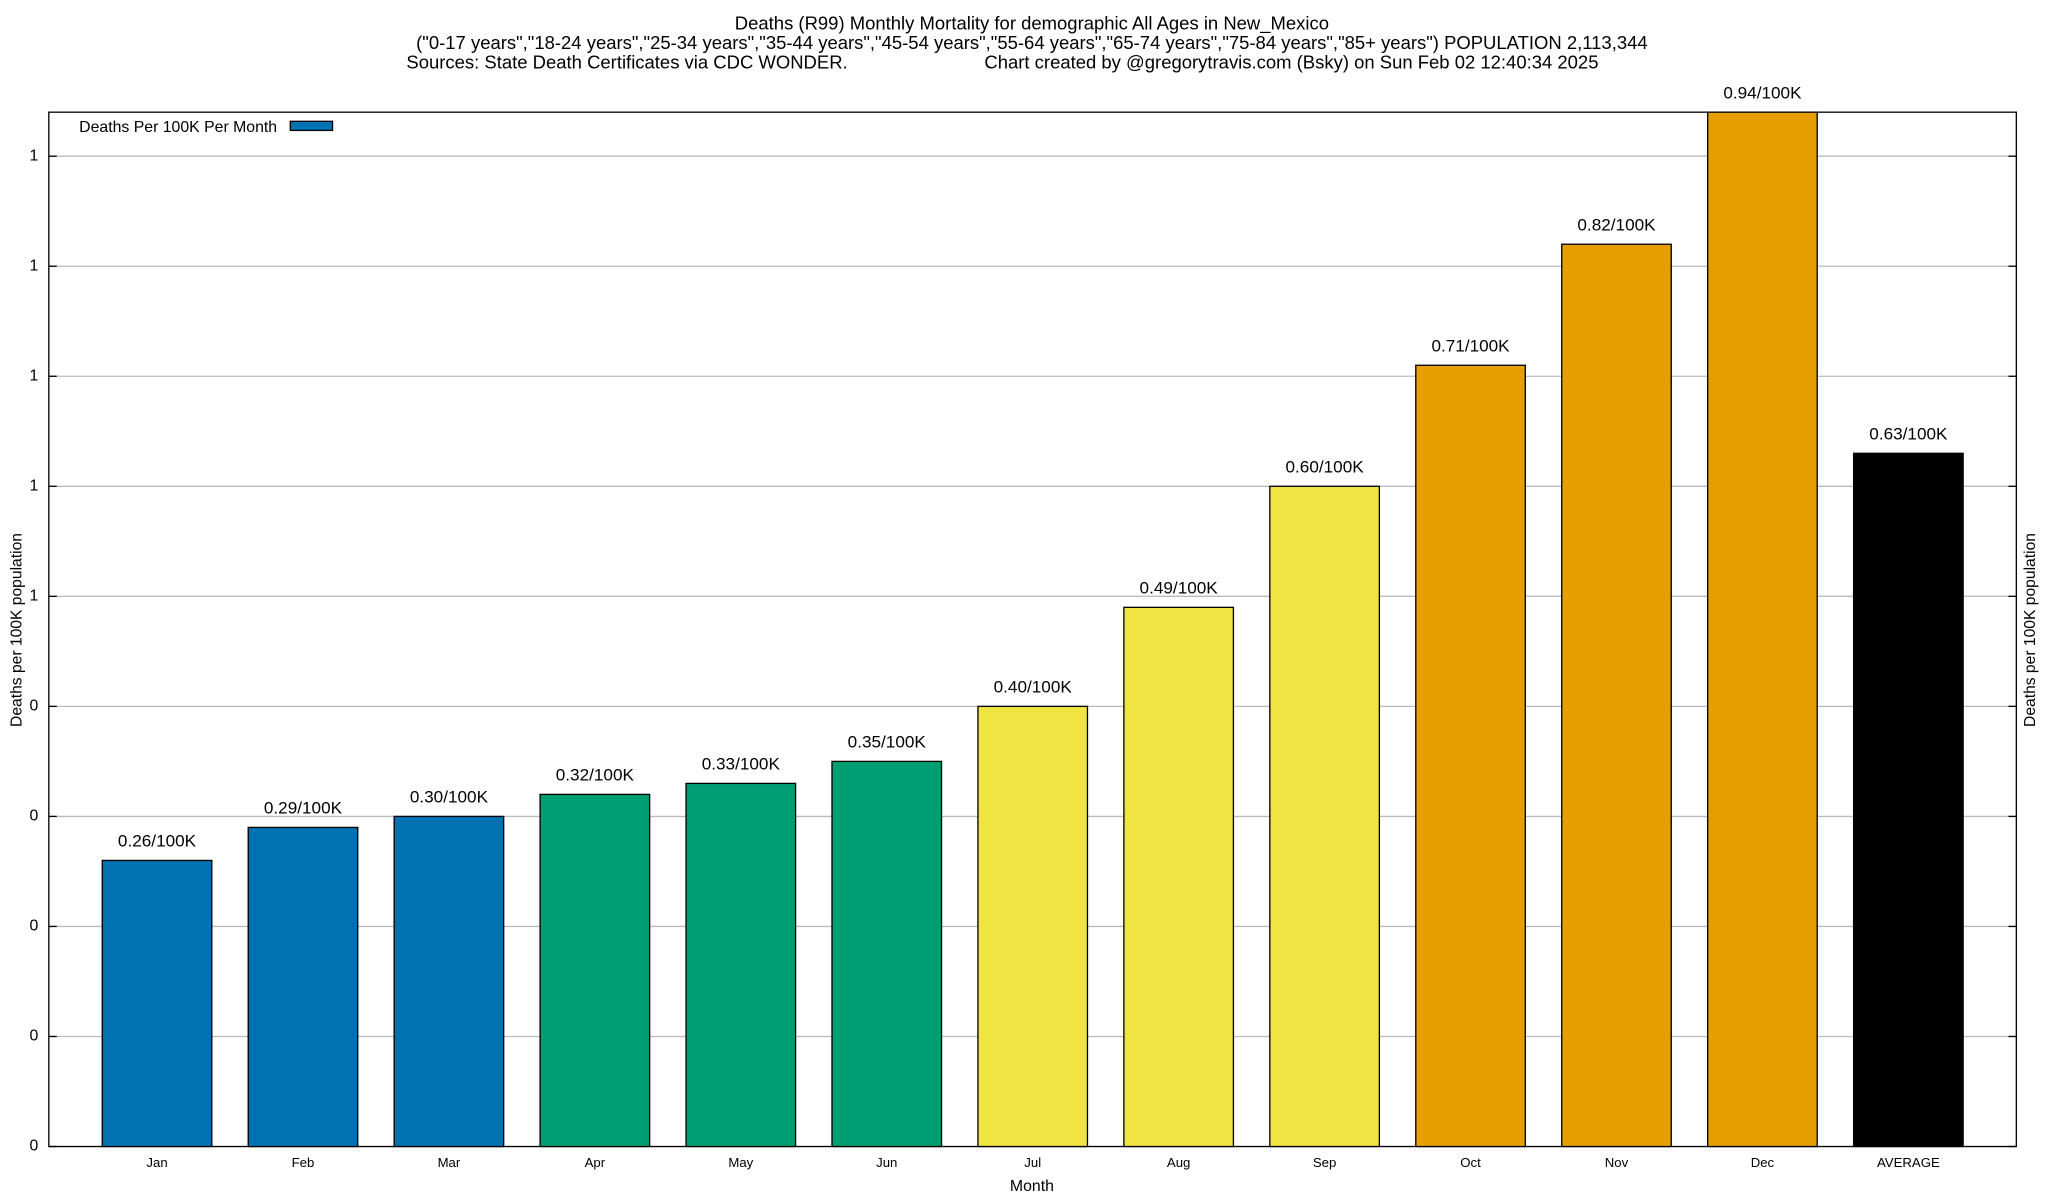  What do you see at coordinates (595, 775) in the screenshot?
I see `value-label: 0.32/100K` at bounding box center [595, 775].